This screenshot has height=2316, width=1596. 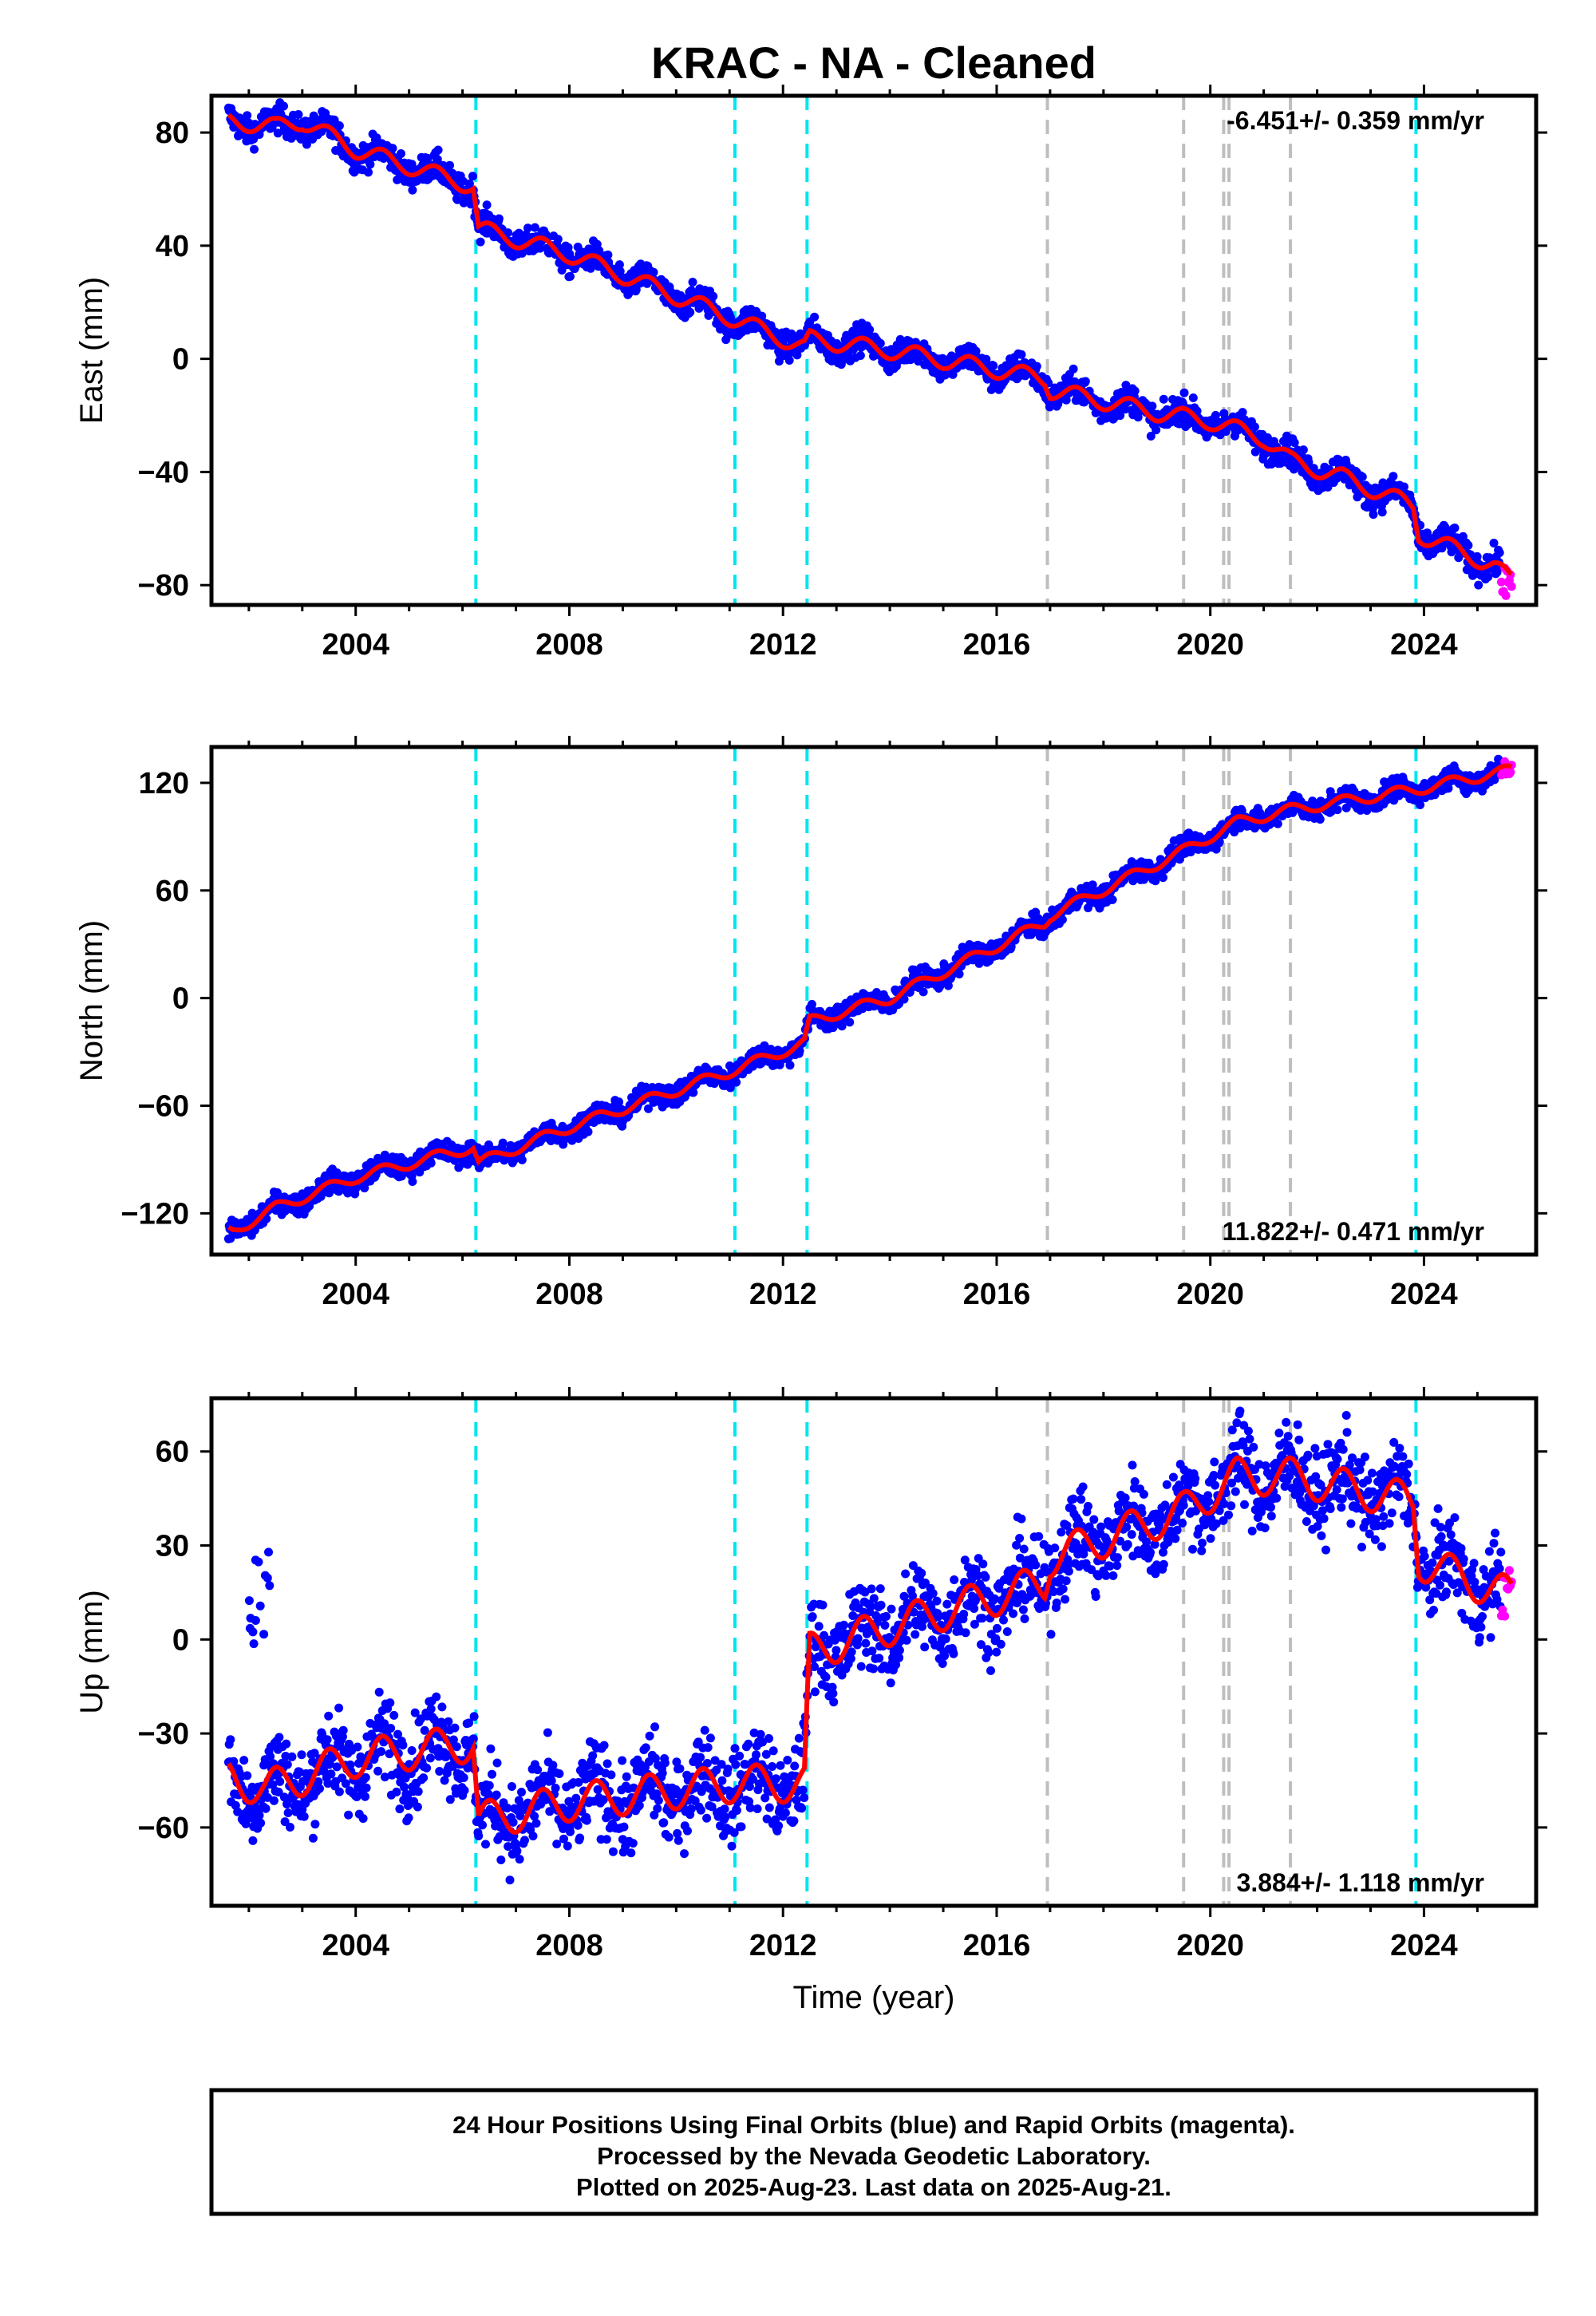 I want to click on figure-title: KRAC - NA - Cleaned, so click(x=873, y=63).